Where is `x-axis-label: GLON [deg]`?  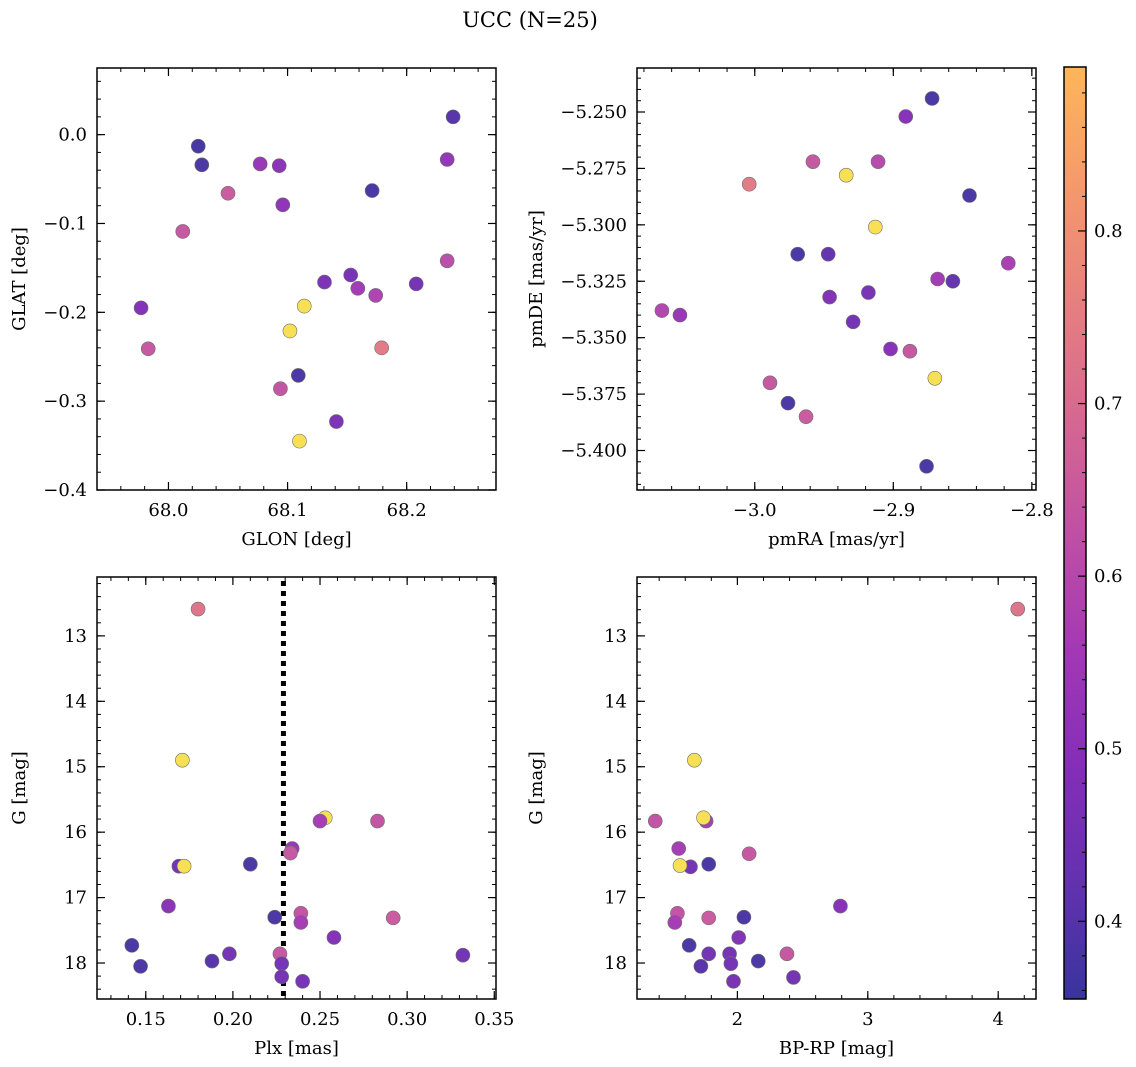 x-axis-label: GLON [deg] is located at coordinates (296, 539).